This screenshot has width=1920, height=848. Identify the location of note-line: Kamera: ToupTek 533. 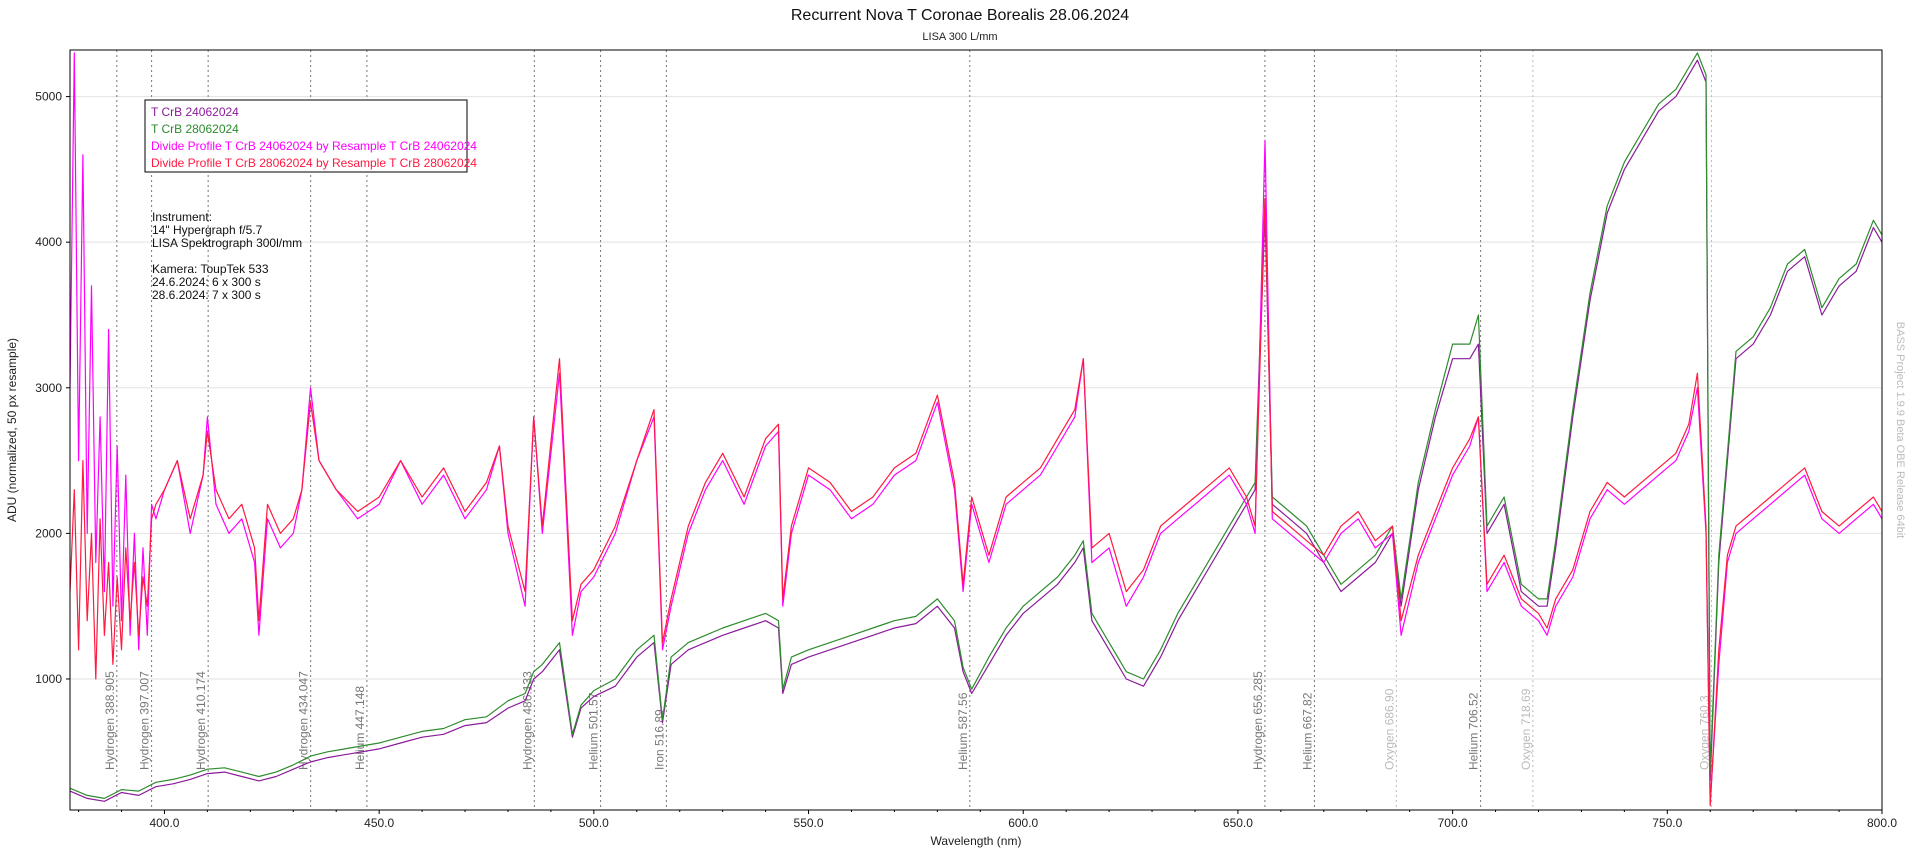
(210, 269).